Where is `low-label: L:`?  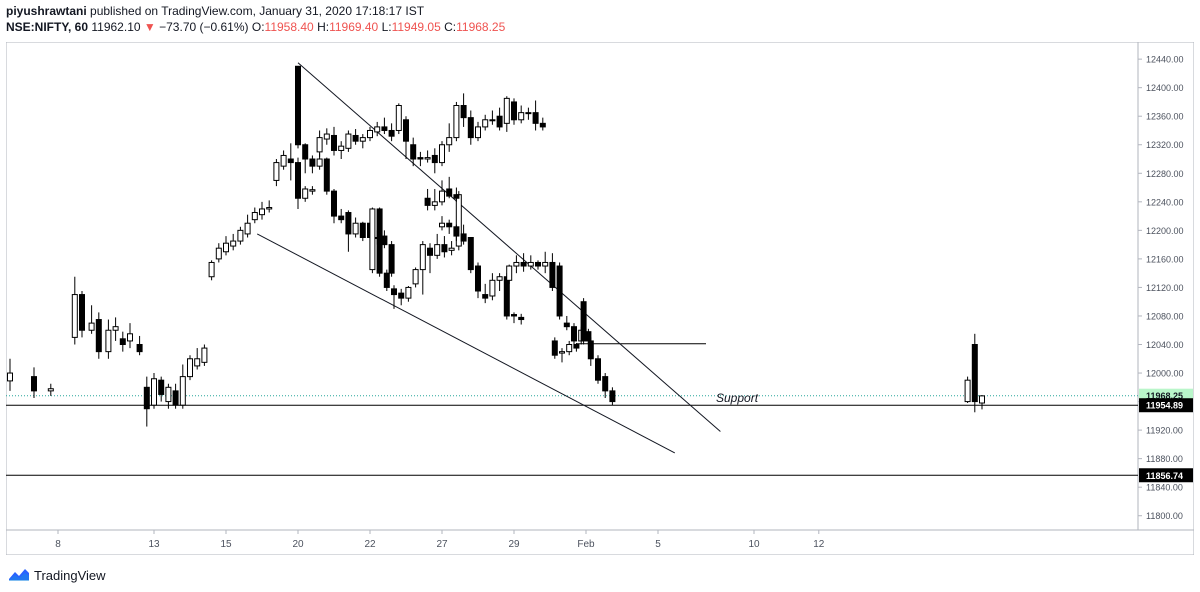
low-label: L: is located at coordinates (386, 27).